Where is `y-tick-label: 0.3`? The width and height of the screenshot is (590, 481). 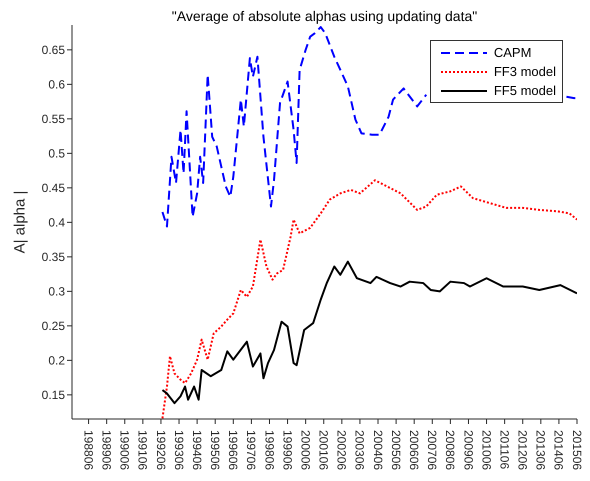 y-tick-label: 0.3 is located at coordinates (57, 291).